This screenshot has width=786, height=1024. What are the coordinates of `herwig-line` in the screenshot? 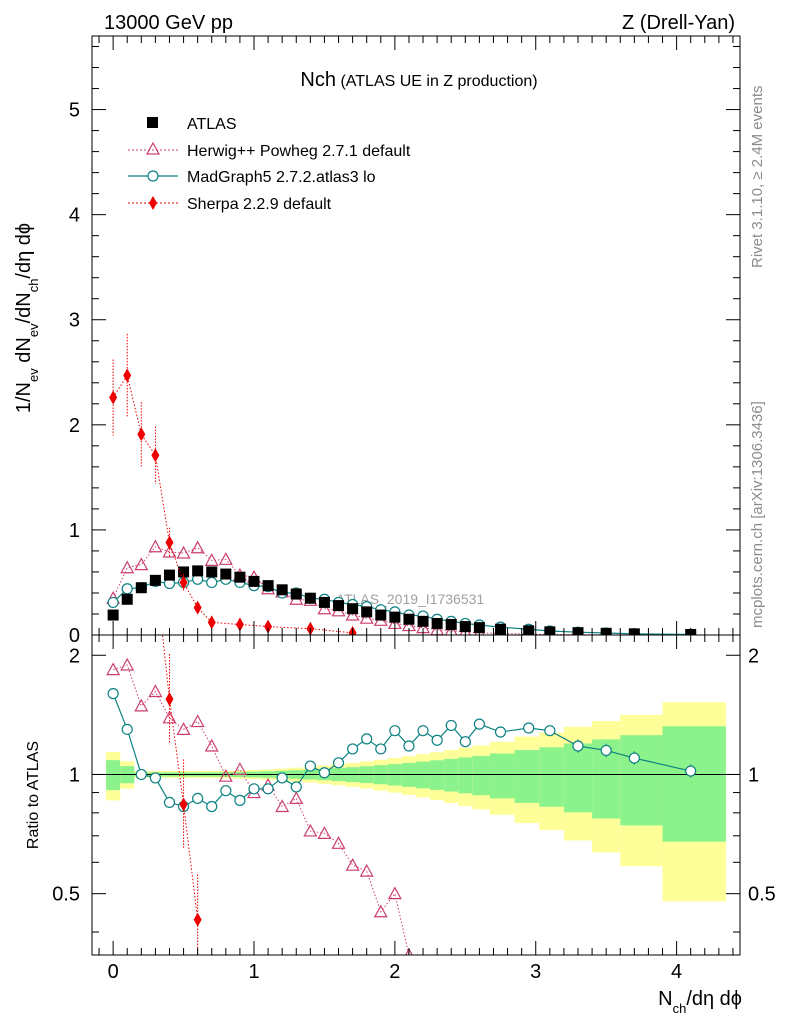 It's located at (401, 590).